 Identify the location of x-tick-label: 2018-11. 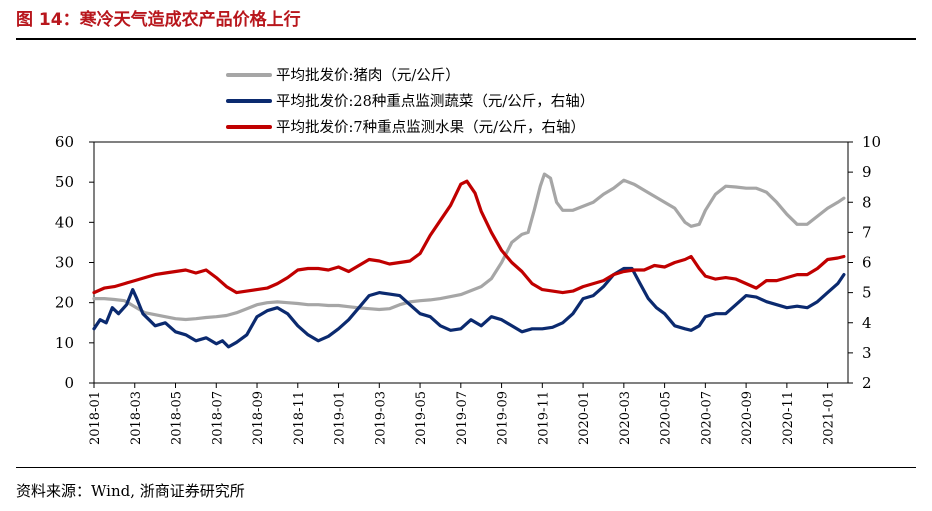
(299, 418).